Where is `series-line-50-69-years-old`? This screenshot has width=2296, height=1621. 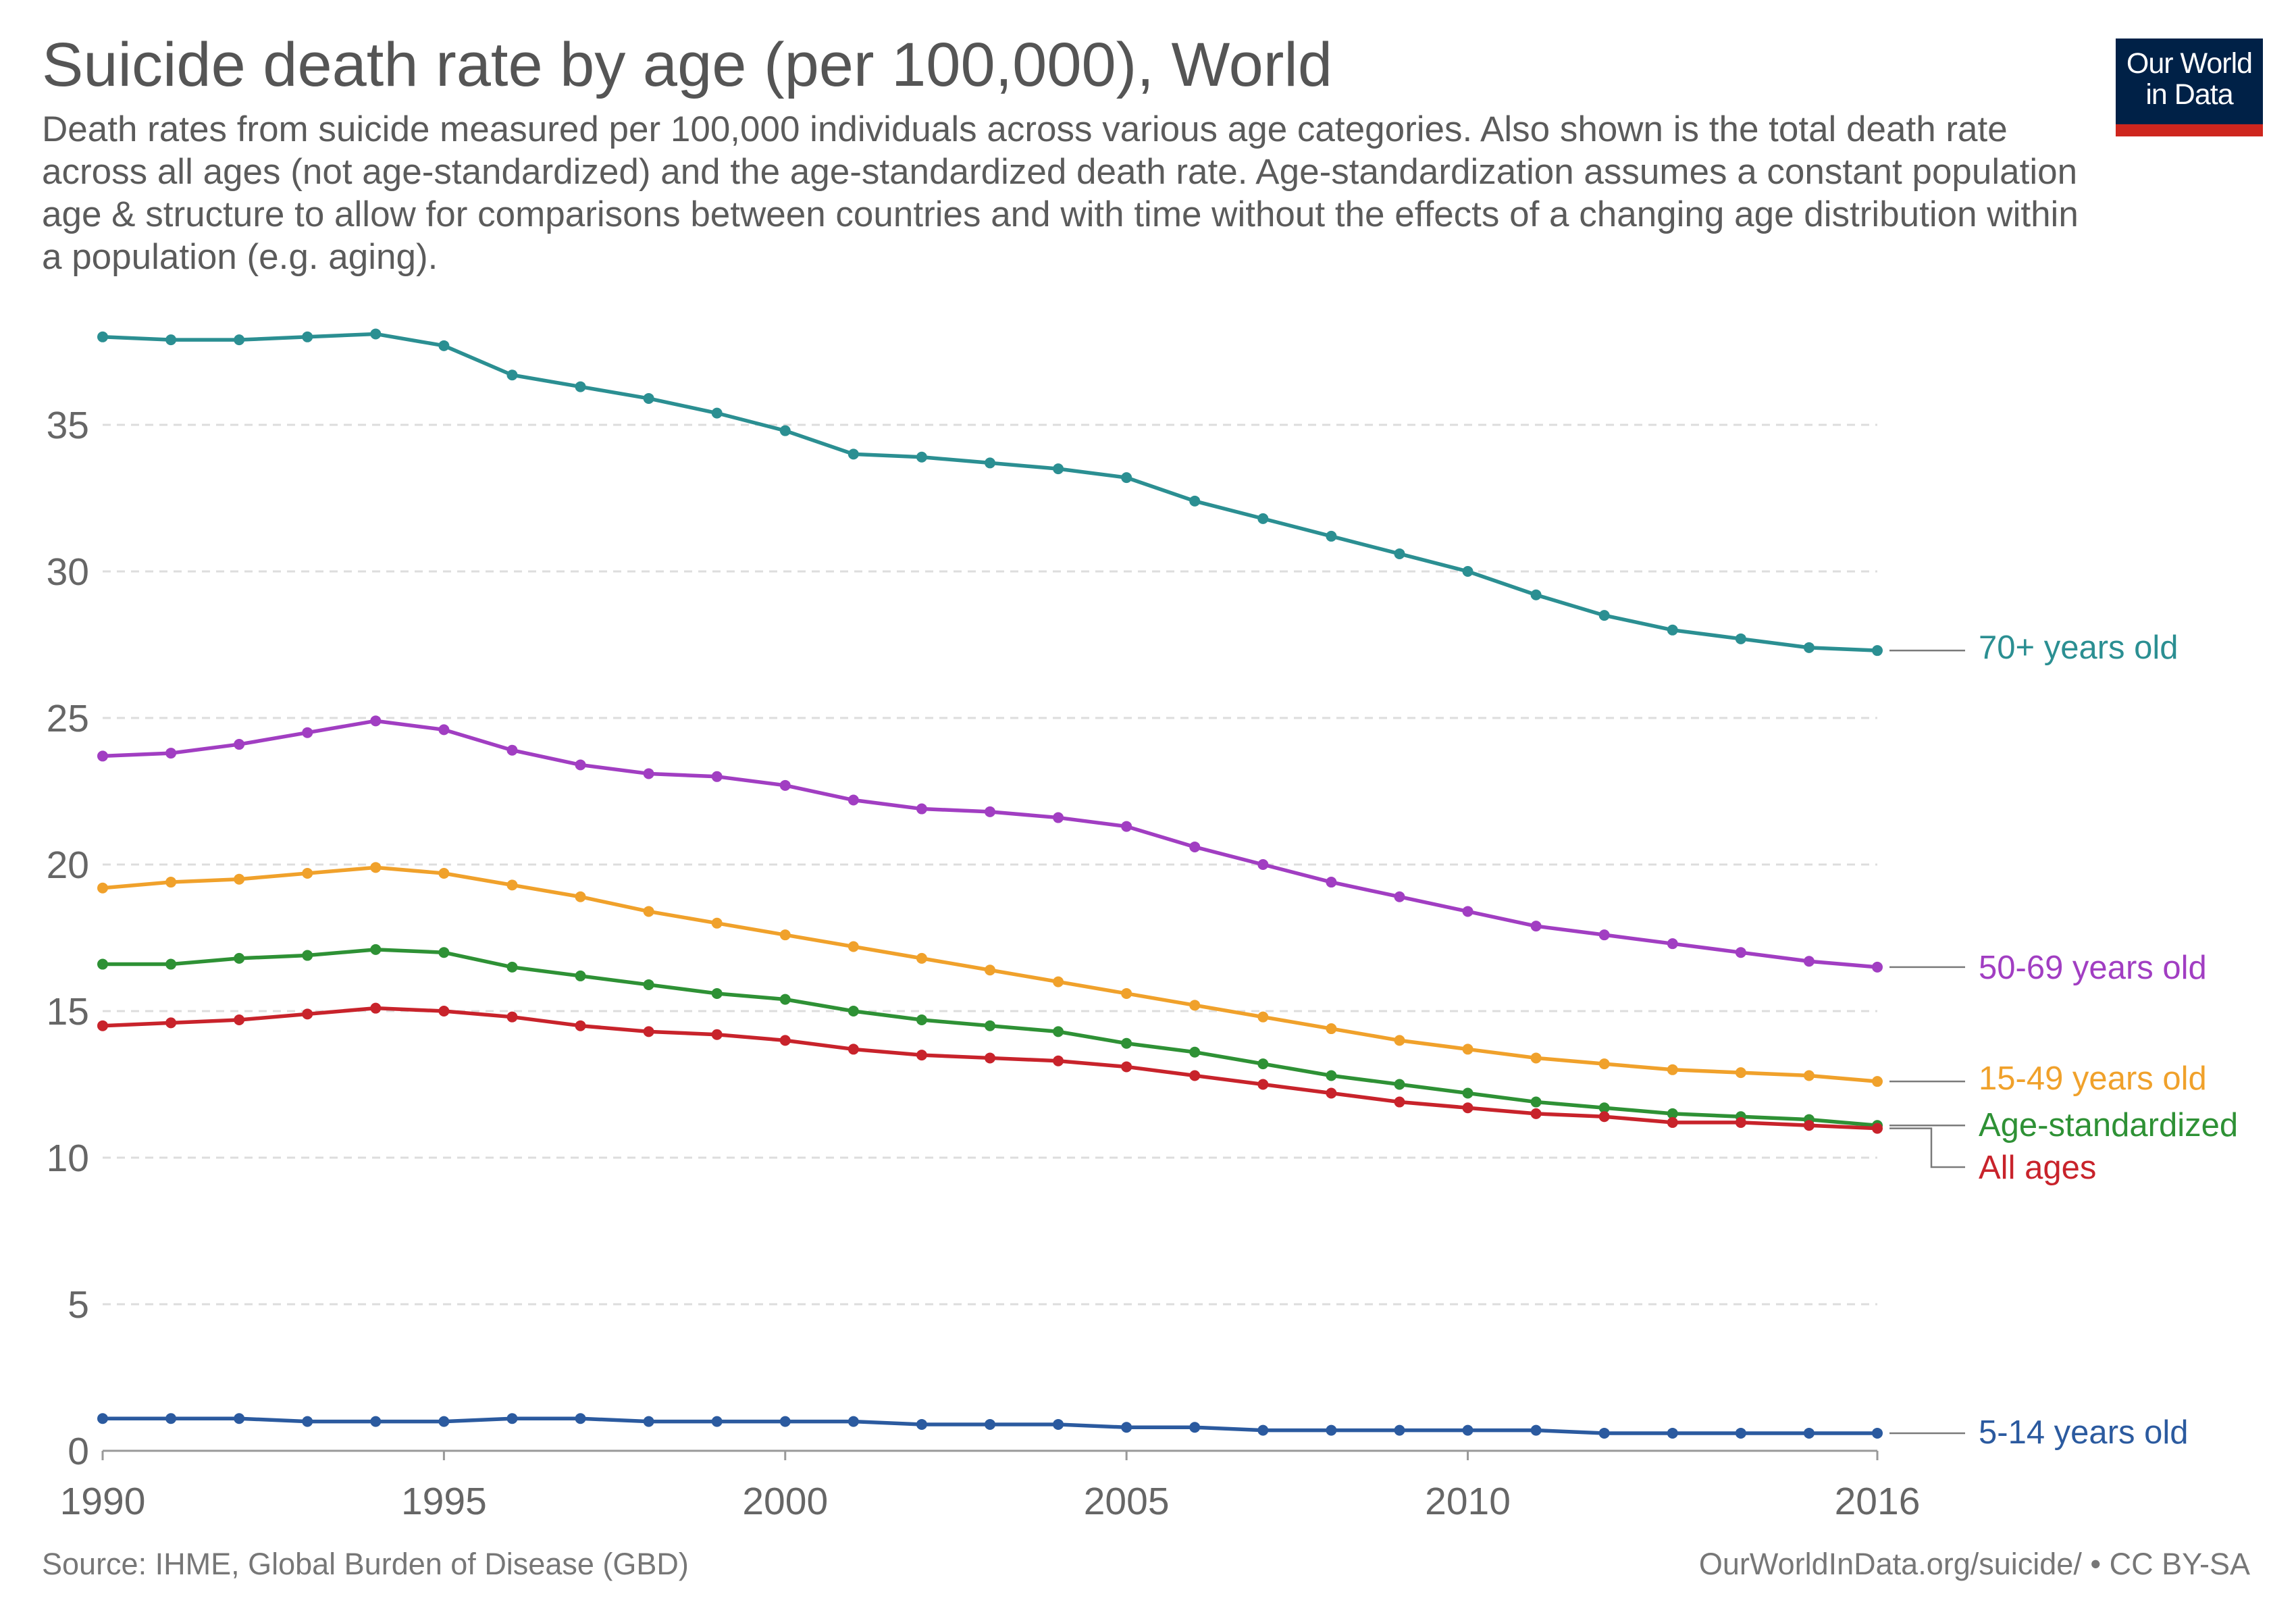 series-line-50-69-years-old is located at coordinates (990, 844).